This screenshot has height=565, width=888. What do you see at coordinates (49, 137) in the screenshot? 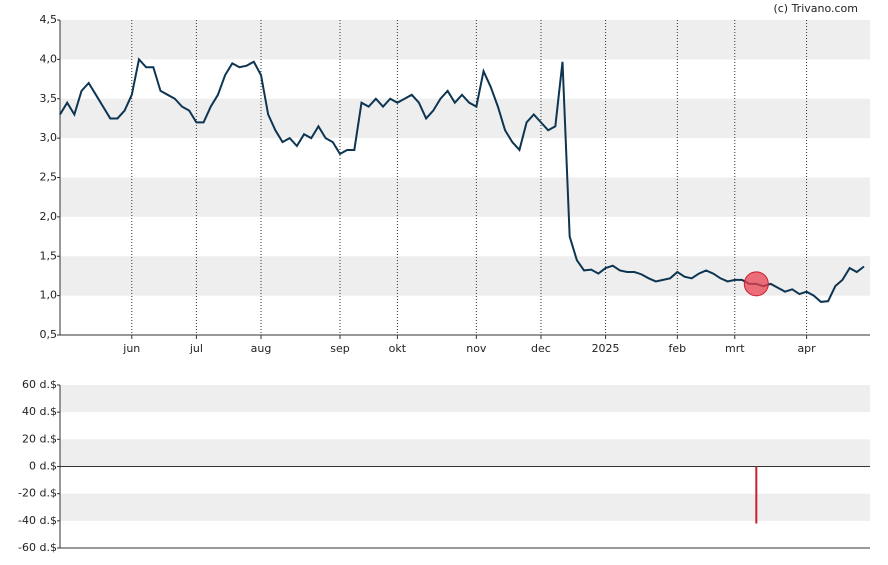
I see `y-tick-label: 3,0` at bounding box center [49, 137].